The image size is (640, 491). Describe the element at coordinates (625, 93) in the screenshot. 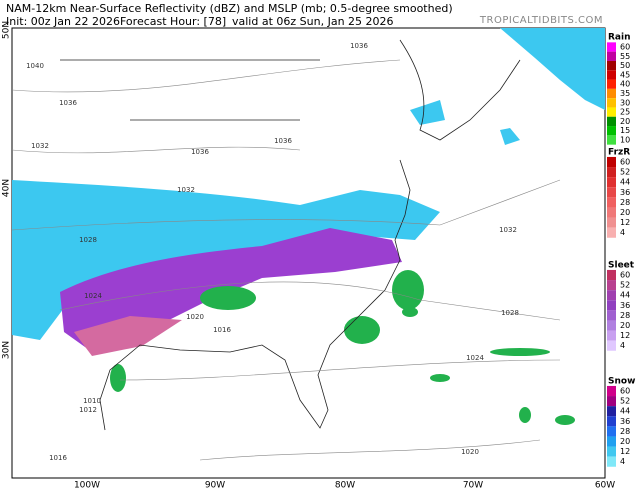

I see `legend-label: 35` at that location.